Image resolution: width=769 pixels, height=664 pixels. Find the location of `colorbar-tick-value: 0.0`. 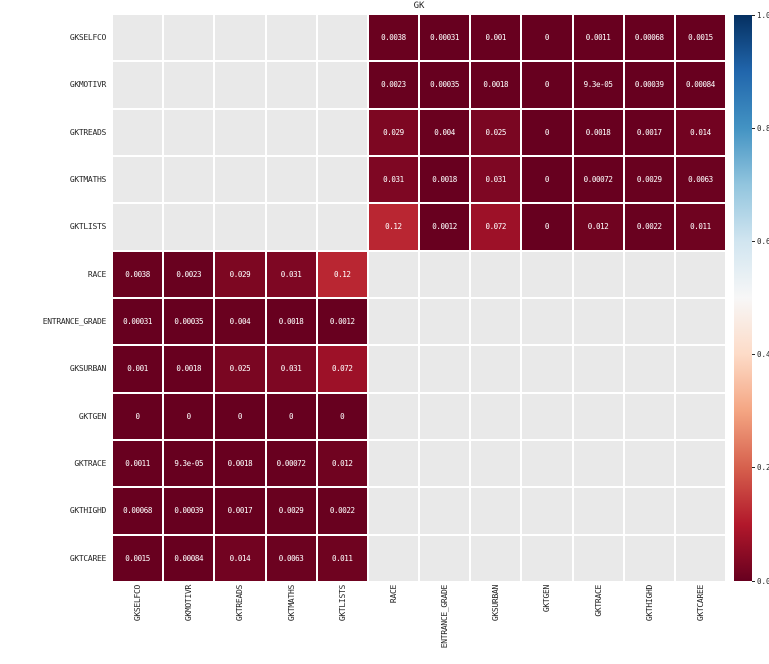

colorbar-tick-value: 0.0 is located at coordinates (763, 581).